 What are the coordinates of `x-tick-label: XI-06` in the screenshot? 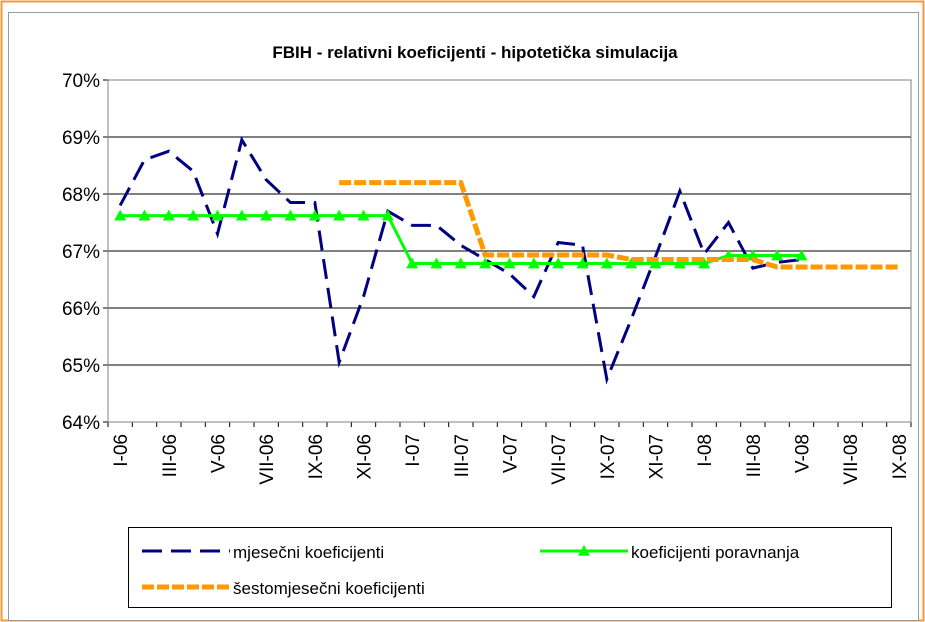 It's located at (365, 456).